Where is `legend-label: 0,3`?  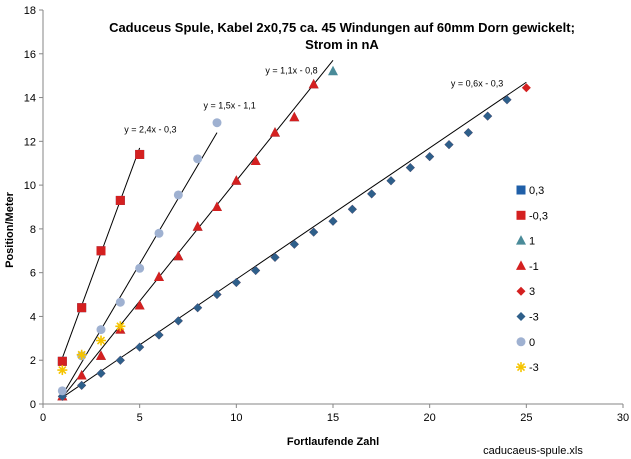 legend-label: 0,3 is located at coordinates (536, 191).